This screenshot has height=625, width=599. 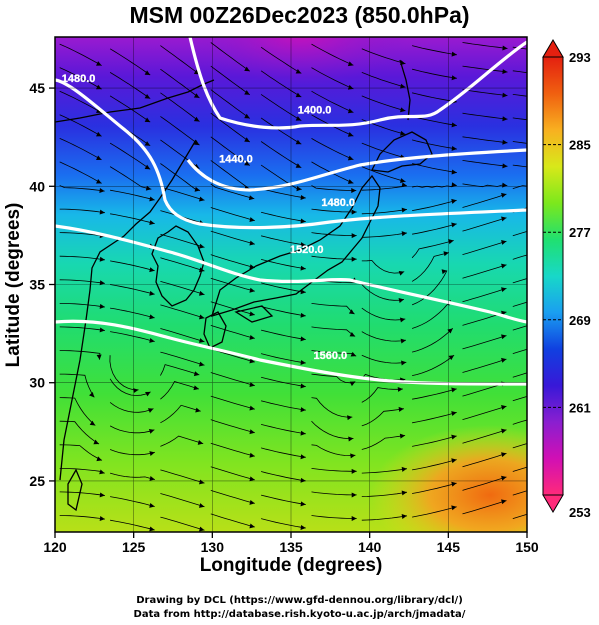 I want to click on colorbar-ticks: 293 285 277 269 261 253, so click(x=567, y=285).